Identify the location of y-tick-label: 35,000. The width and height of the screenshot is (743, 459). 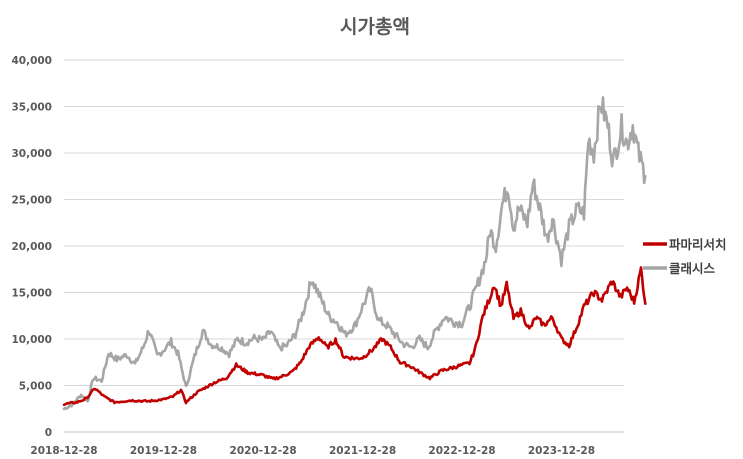
(31, 108).